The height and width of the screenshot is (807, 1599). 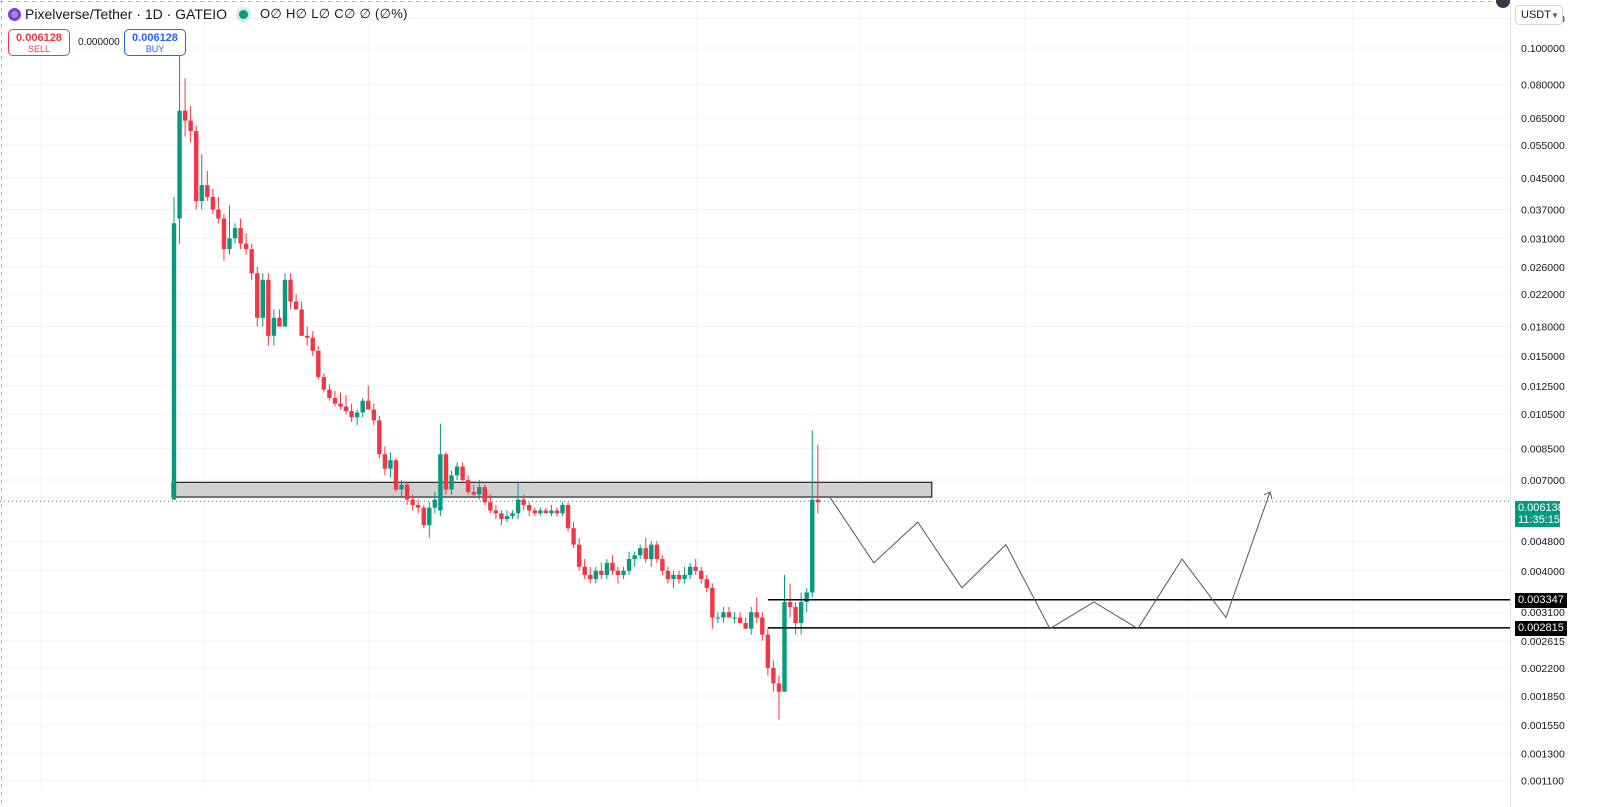 I want to click on buy-button: 0.006128 BUY, so click(x=155, y=42).